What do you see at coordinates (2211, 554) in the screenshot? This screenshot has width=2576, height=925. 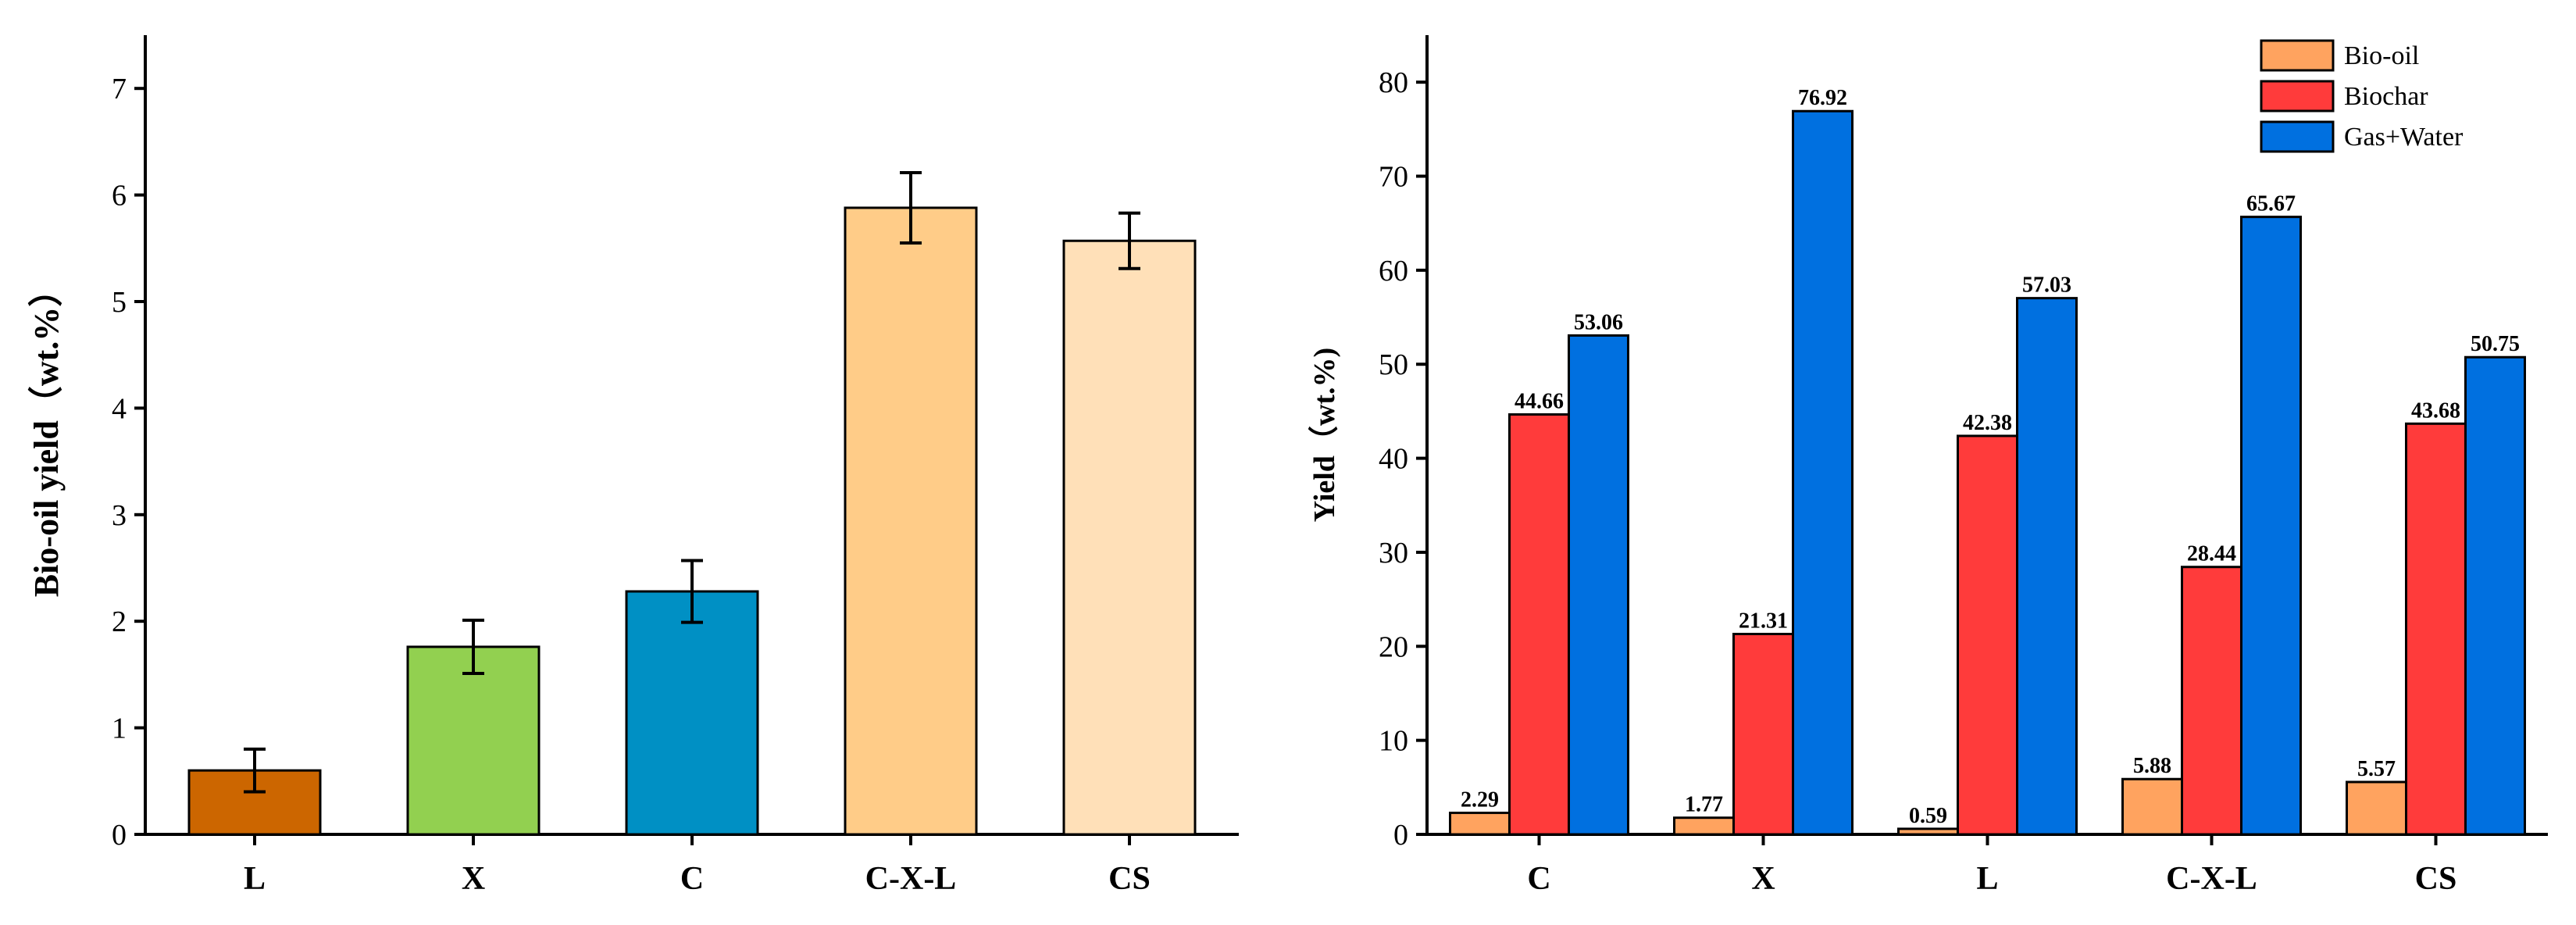 I see `data-label: 28.44` at bounding box center [2211, 554].